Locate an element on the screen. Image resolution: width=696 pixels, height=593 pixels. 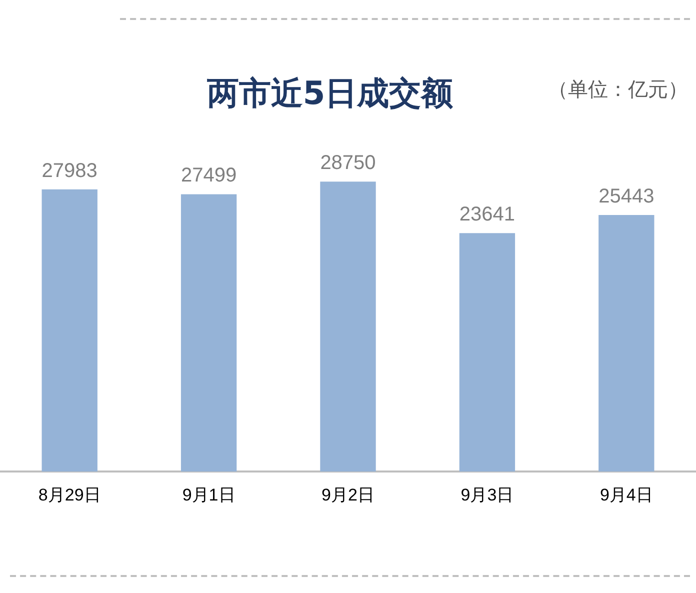
x-tick-label: 8月29日 is located at coordinates (69, 494).